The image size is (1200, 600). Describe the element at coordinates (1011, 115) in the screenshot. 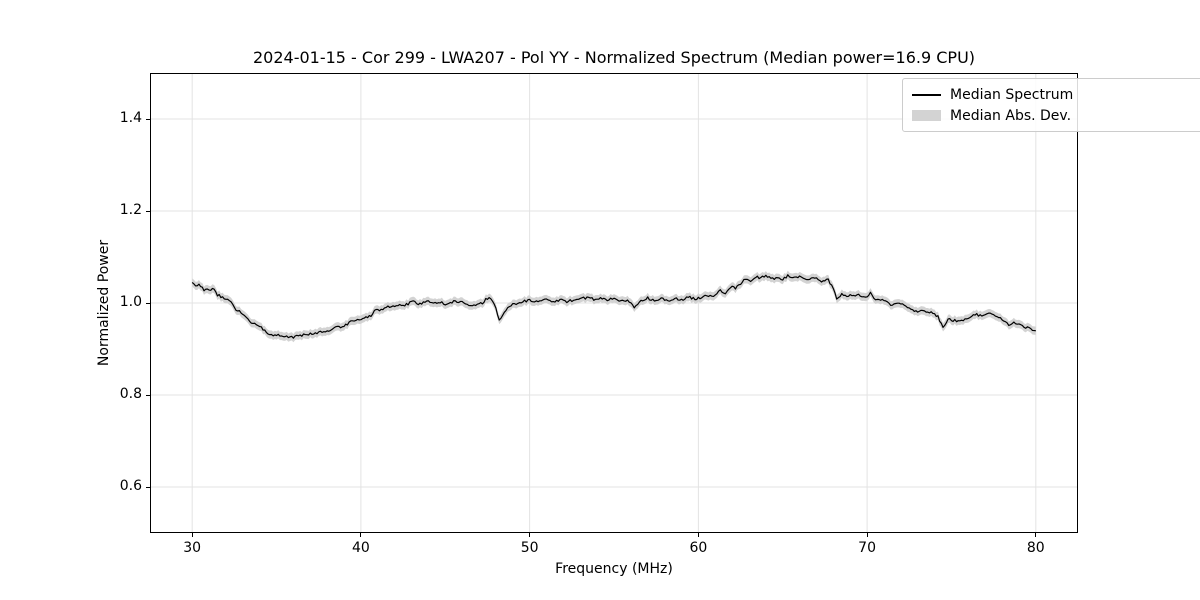

I see `legend-label-median-abs-dev: Median Abs. Dev.` at that location.